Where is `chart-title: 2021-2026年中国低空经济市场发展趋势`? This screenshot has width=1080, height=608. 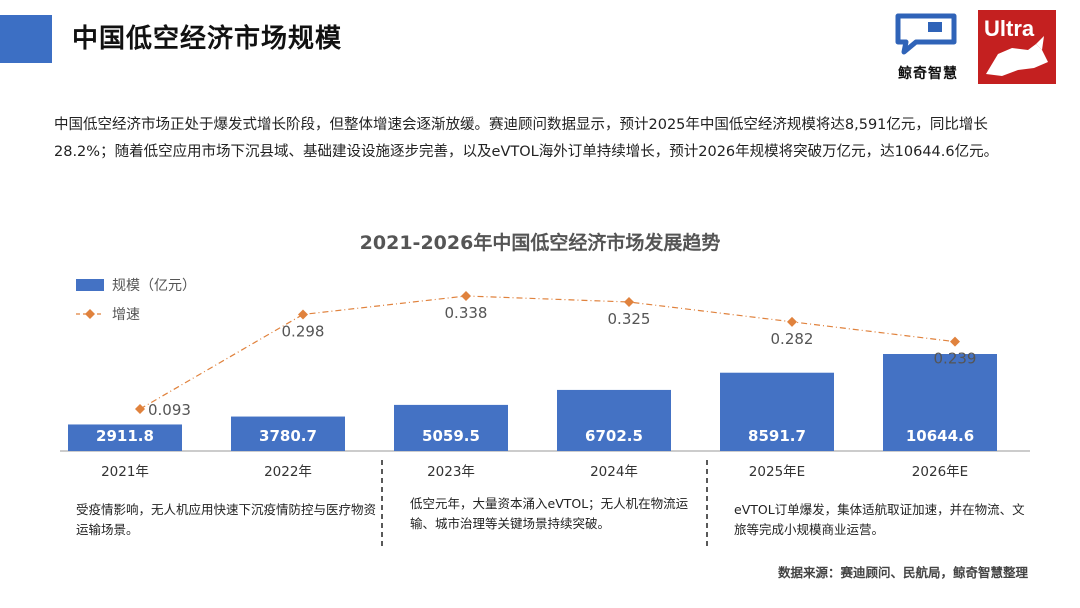 chart-title: 2021-2026年中国低空经济市场发展趋势 is located at coordinates (540, 243).